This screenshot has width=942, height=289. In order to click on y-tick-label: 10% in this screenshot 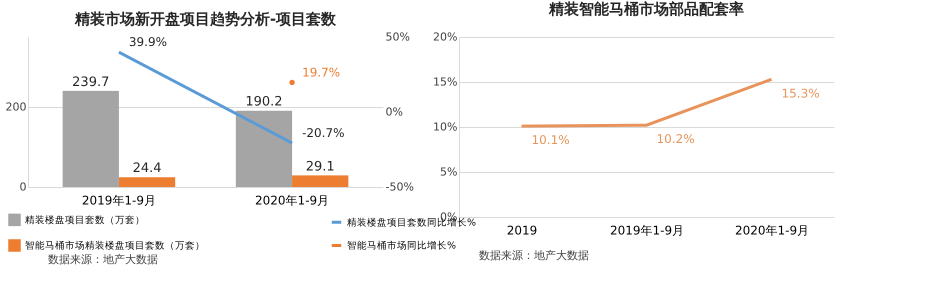, I will do `click(445, 127)`.